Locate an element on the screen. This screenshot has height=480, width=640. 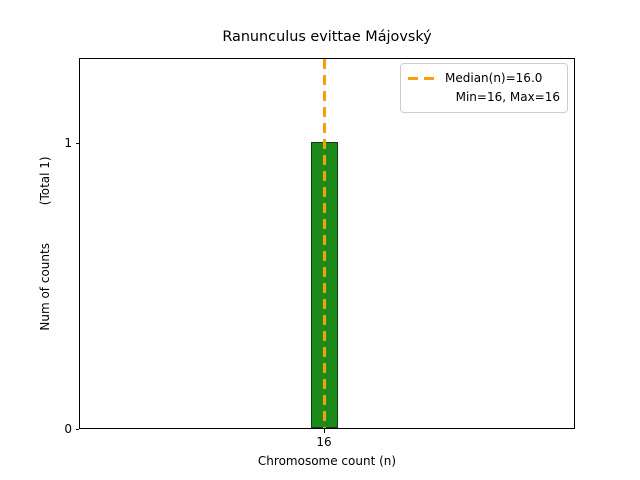
y-axis-label: Num of counts (Total 1) is located at coordinates (45, 243).